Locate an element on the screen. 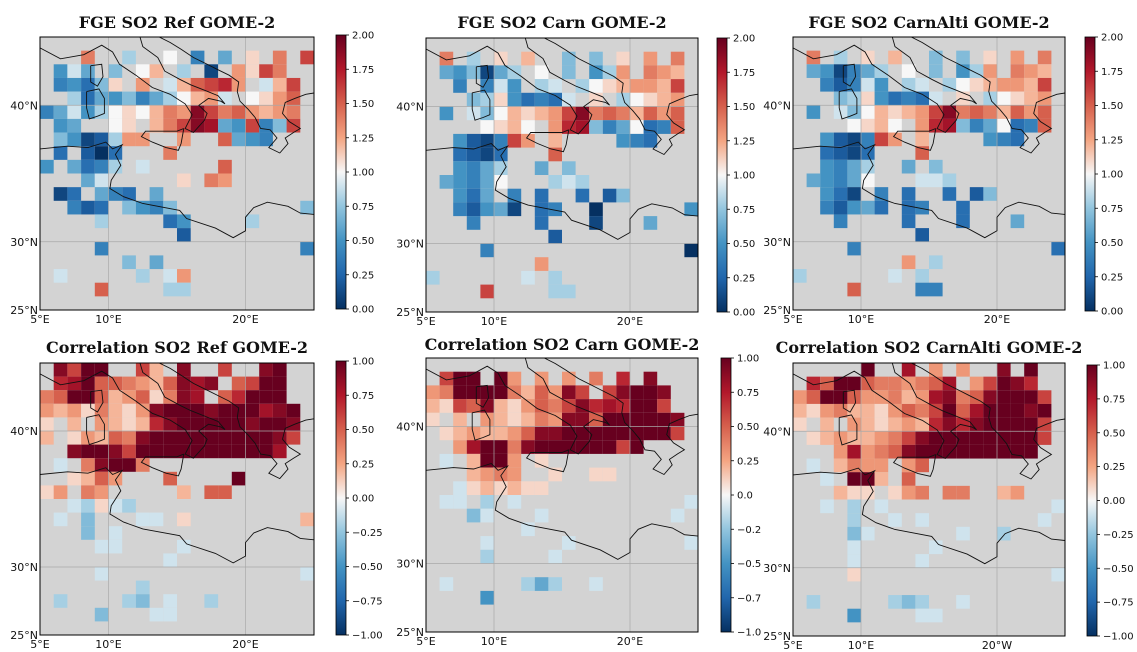 This screenshot has width=1137, height=652. colorbar-tick-label: 1.75 is located at coordinates (363, 70).